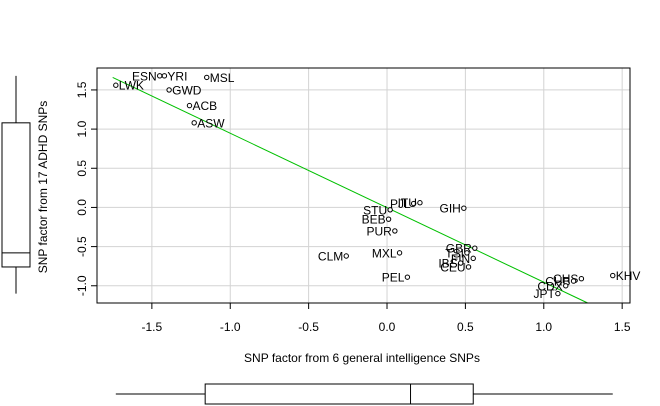  I want to click on x-tick-label-4: 0.5, so click(465, 327).